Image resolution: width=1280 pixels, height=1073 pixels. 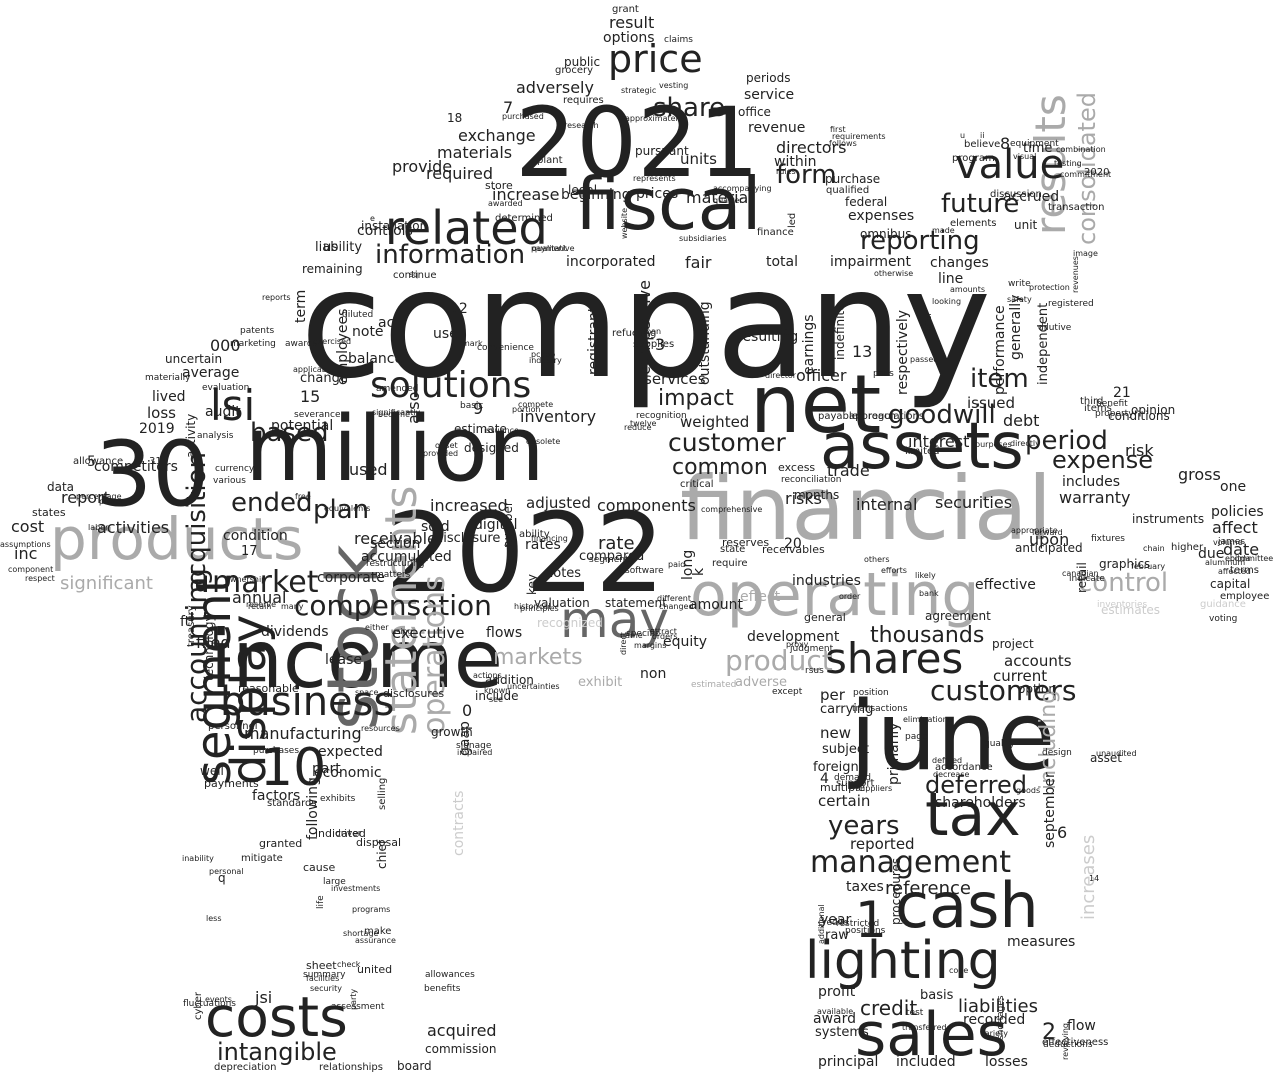 I want to click on word-operations: operations, so click(x=434, y=655).